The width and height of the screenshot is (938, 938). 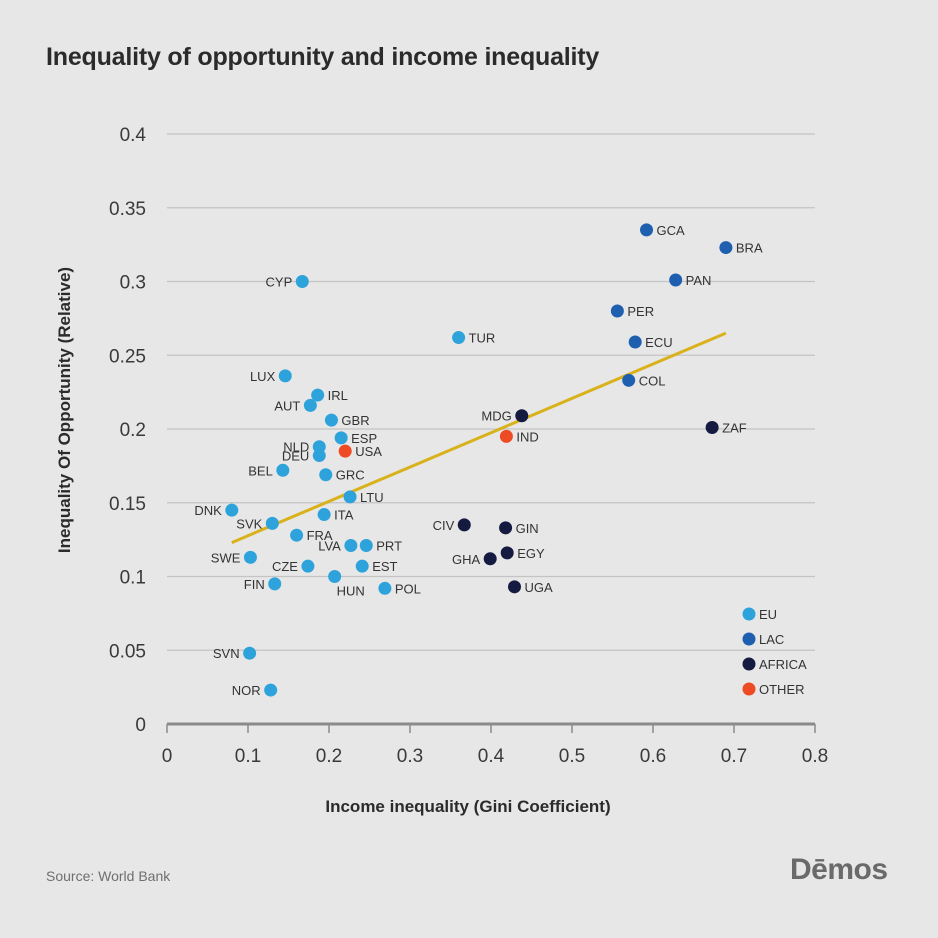 I want to click on point-prt, so click(x=366, y=546).